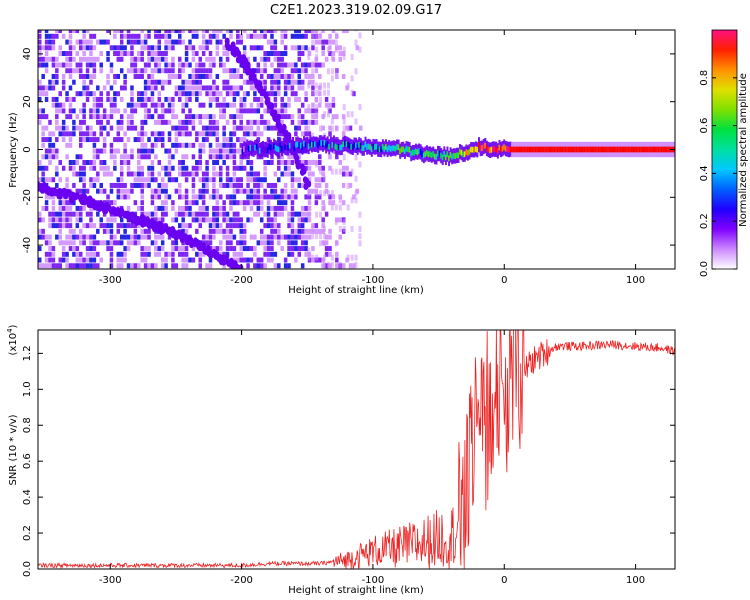  What do you see at coordinates (241, 280) in the screenshot?
I see `x-tick-label: -200` at bounding box center [241, 280].